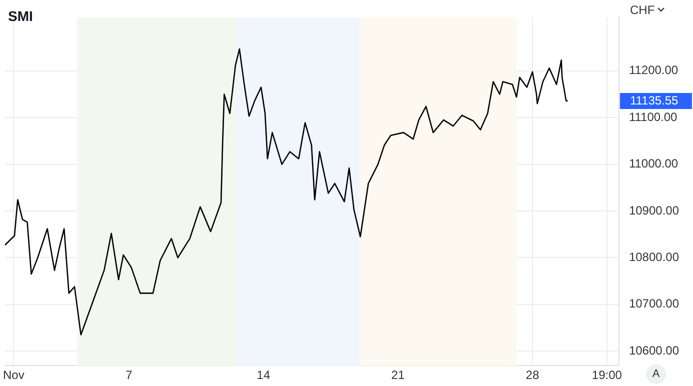 This screenshot has width=693, height=386. What do you see at coordinates (533, 375) in the screenshot?
I see `x-tick-label: 28` at bounding box center [533, 375].